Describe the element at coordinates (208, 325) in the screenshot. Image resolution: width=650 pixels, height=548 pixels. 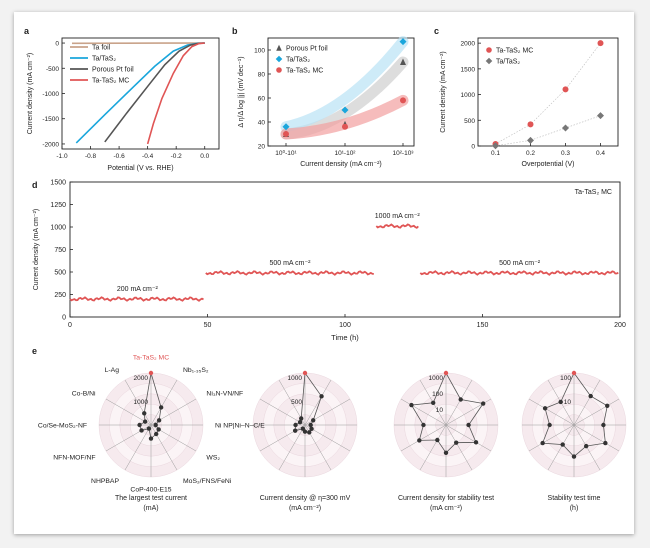
I see `x-tick-label-d: 50` at that location.